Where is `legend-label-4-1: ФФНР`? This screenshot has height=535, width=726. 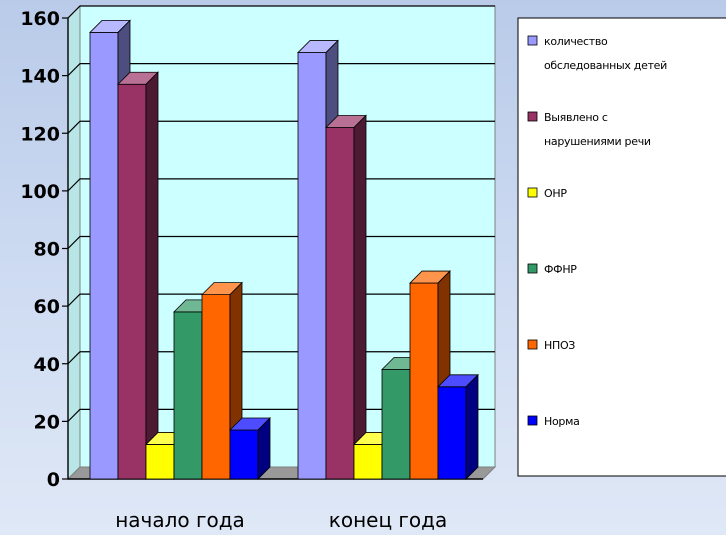 legend-label-4-1: ФФНР is located at coordinates (560, 269).